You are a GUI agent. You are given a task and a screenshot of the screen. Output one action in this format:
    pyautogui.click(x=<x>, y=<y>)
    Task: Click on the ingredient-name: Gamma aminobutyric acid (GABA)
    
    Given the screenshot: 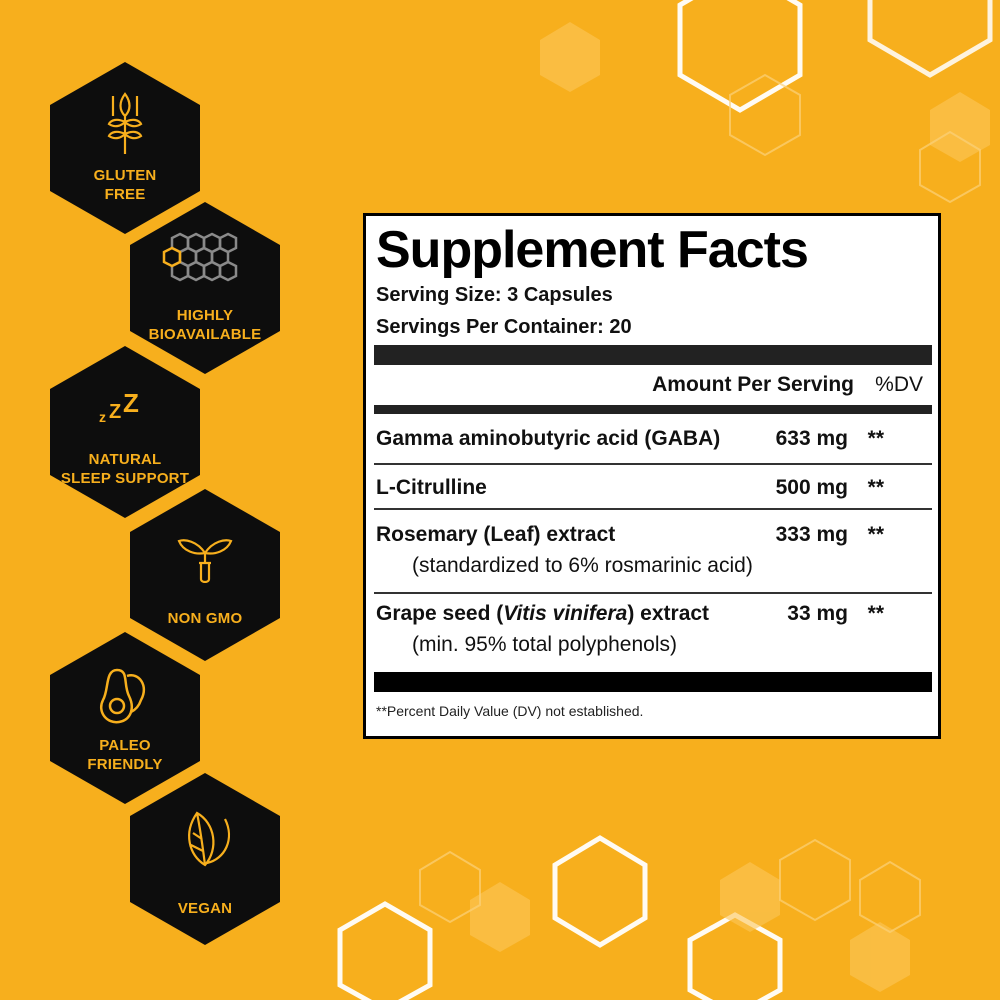 What is the action you would take?
    pyautogui.click(x=548, y=438)
    